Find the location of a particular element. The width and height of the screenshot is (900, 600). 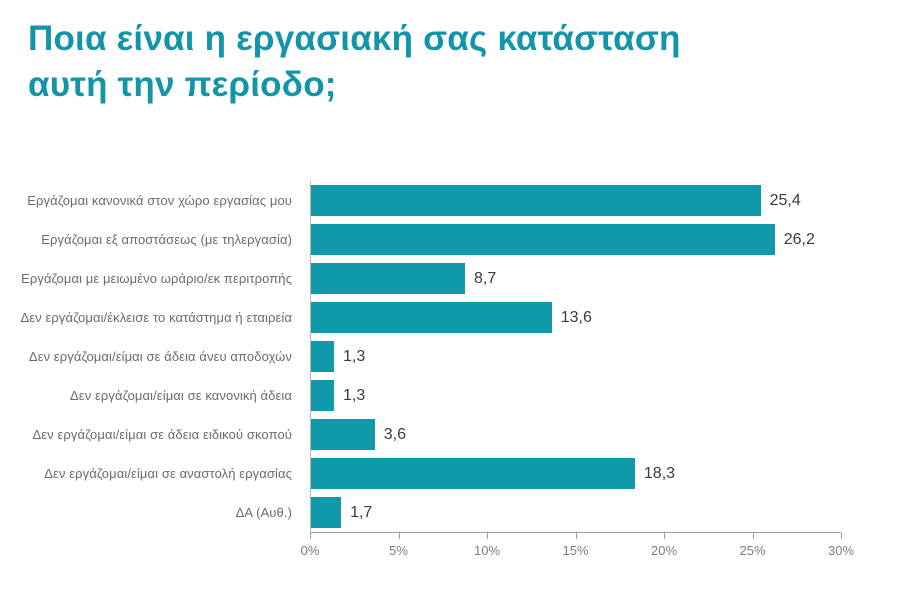

bar-track: 13,6 is located at coordinates (575, 317).